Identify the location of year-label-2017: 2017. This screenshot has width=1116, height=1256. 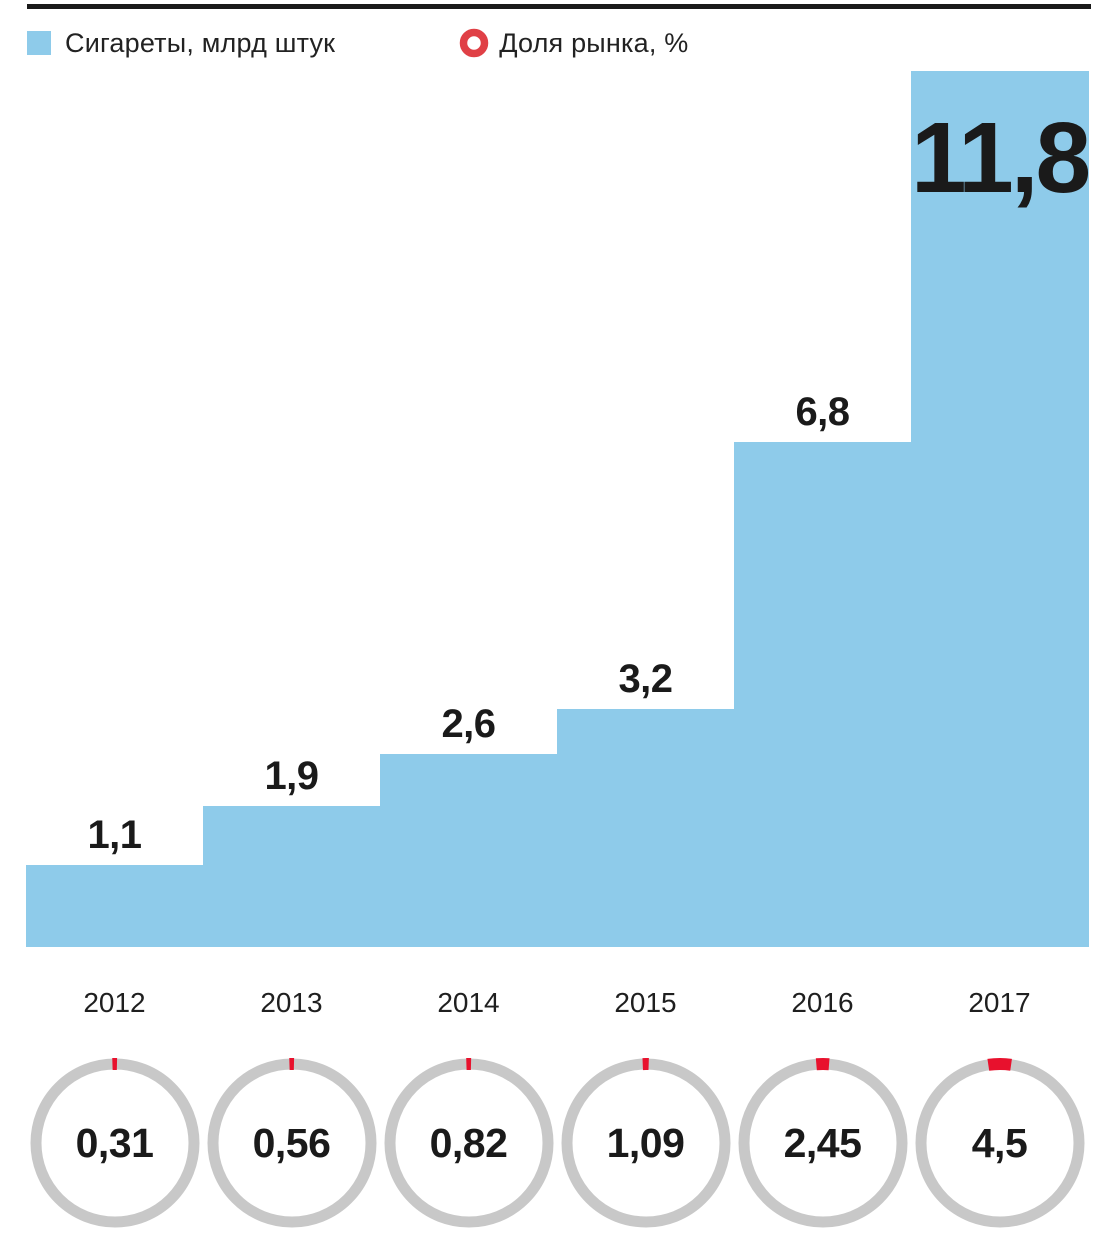
(999, 1002).